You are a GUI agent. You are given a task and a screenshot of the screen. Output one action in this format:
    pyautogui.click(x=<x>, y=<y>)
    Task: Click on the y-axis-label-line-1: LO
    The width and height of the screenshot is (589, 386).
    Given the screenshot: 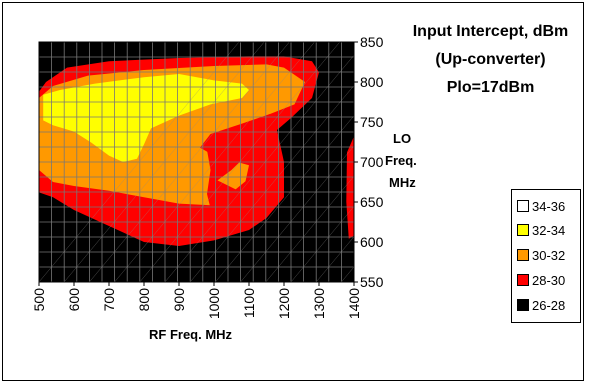 What is the action you would take?
    pyautogui.click(x=402, y=138)
    